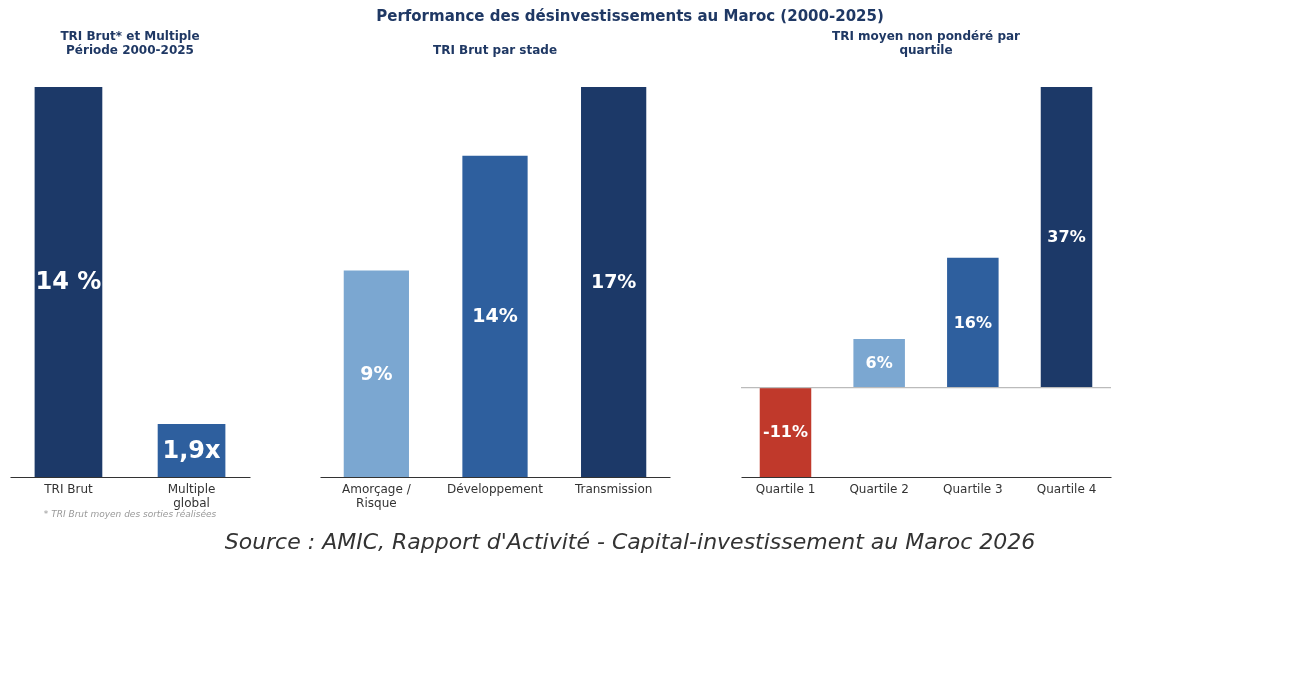  I want to click on x-tick-label: TRI Brut, so click(68, 488).